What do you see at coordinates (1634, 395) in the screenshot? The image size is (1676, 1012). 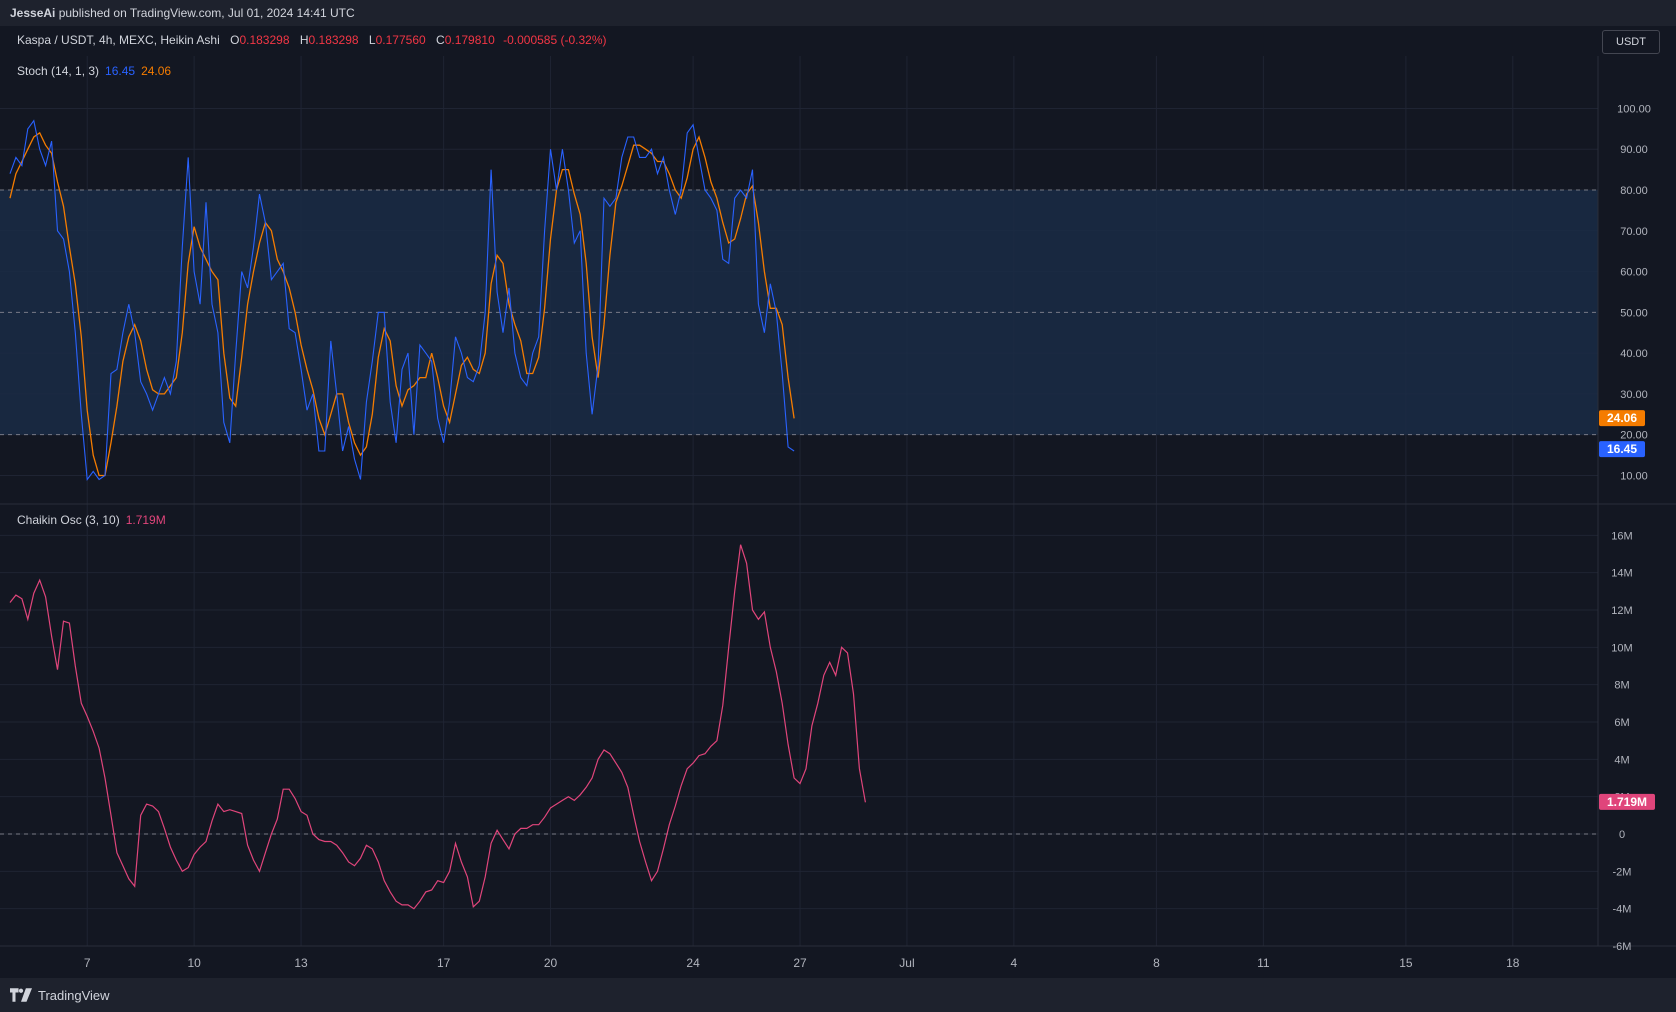 I see `stoch-y-tick-7: 30.00` at bounding box center [1634, 395].